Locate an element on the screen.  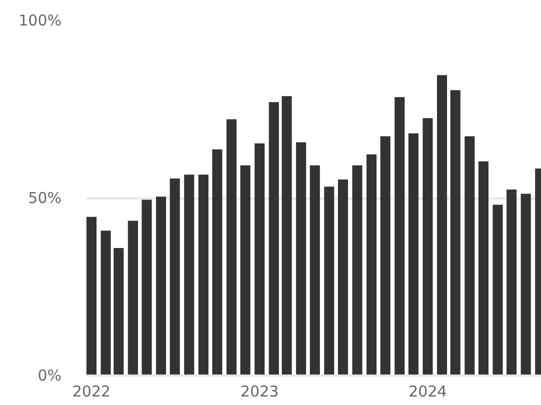
x-tick-label: 2022 is located at coordinates (91, 391).